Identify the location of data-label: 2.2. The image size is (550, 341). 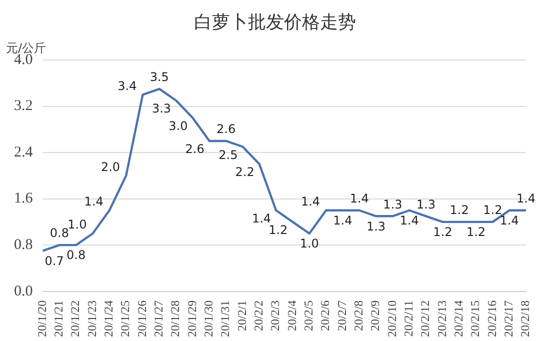
(244, 172).